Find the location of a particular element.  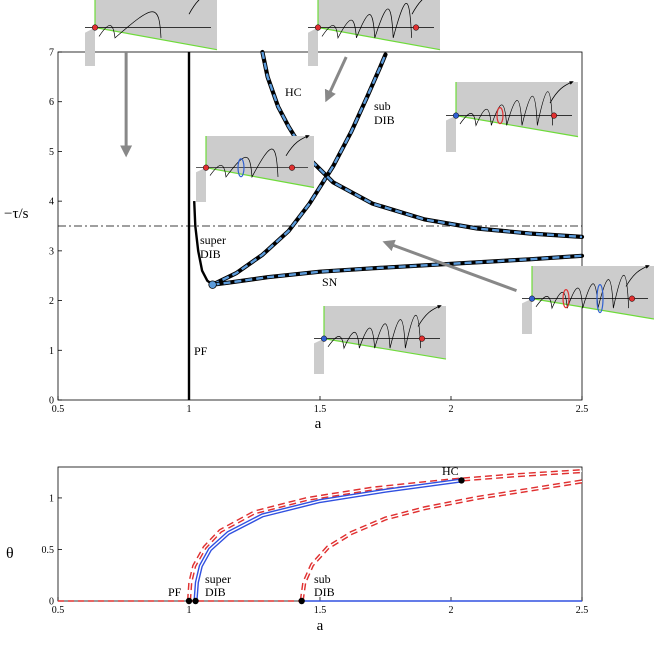

top-x-tick-label: 2.5 is located at coordinates (582, 409).